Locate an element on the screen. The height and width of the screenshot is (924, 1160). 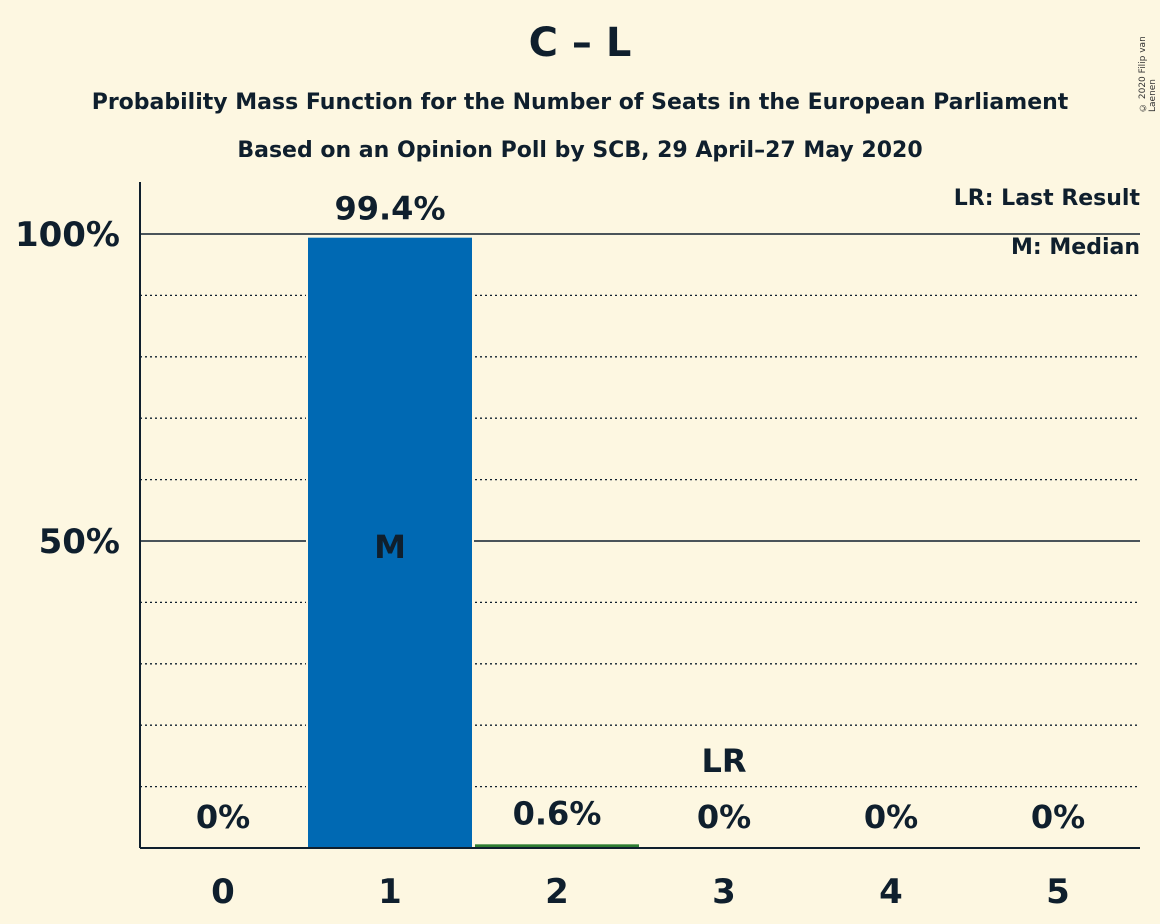
value-label-5: 0% is located at coordinates (1058, 817).